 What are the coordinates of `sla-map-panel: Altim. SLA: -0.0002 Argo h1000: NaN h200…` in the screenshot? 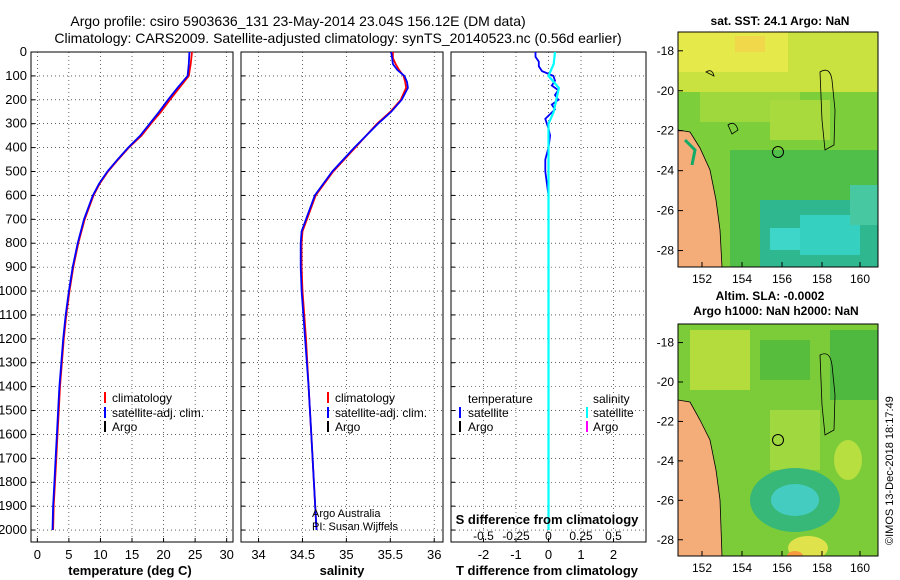 It's located at (768, 432).